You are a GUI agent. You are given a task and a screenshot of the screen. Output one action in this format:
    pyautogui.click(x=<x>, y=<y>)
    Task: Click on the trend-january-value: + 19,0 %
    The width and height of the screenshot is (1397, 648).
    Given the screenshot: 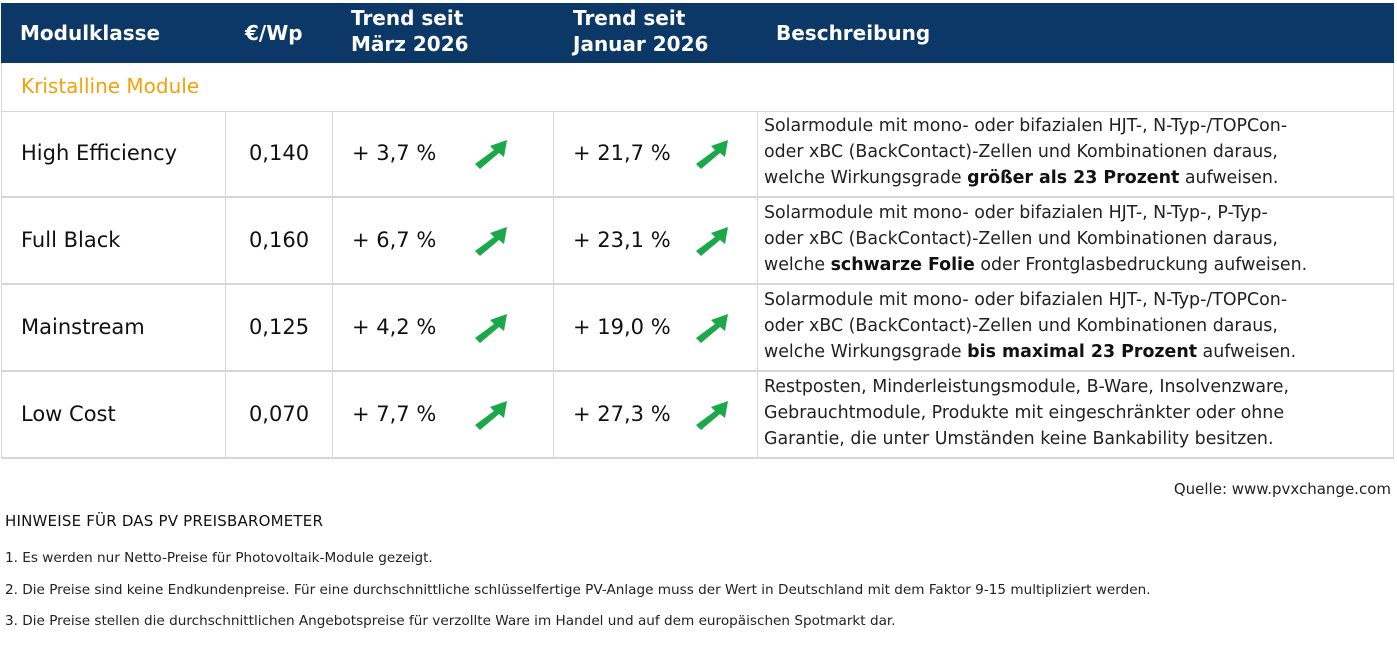 What is the action you would take?
    pyautogui.click(x=622, y=327)
    